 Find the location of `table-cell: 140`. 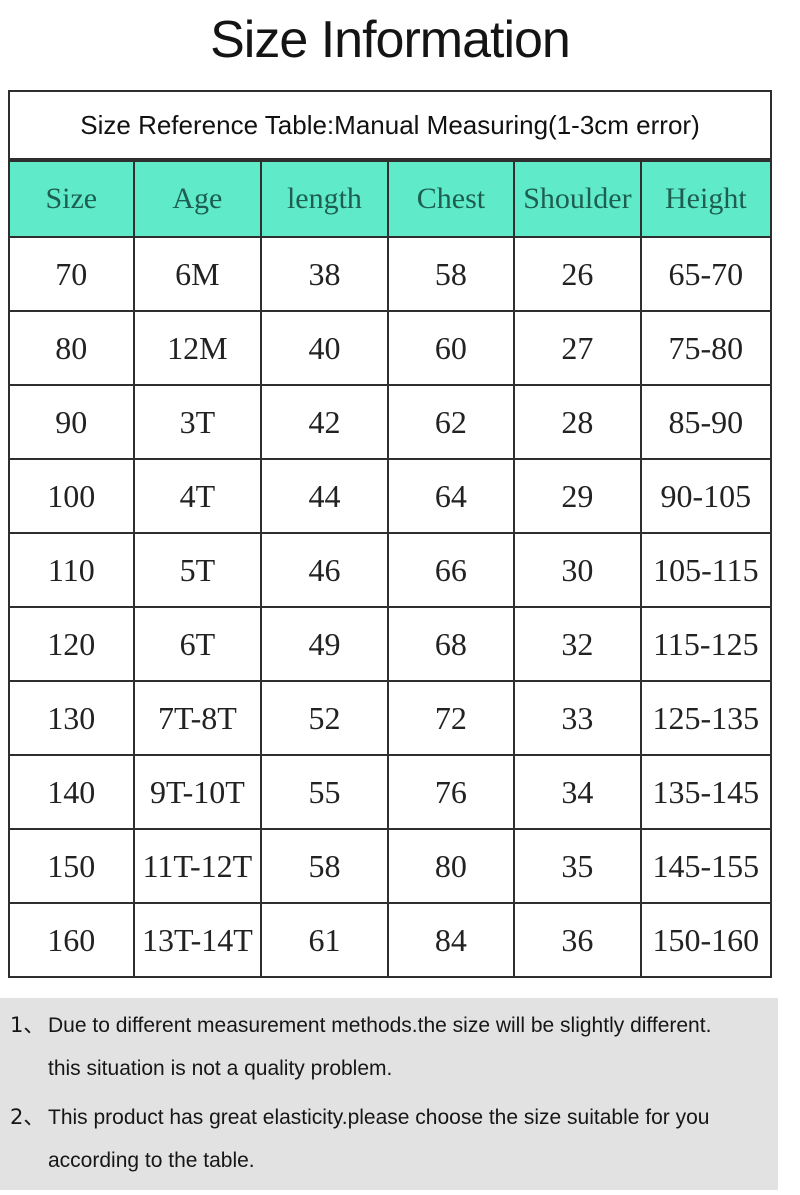

table-cell: 140 is located at coordinates (71, 792).